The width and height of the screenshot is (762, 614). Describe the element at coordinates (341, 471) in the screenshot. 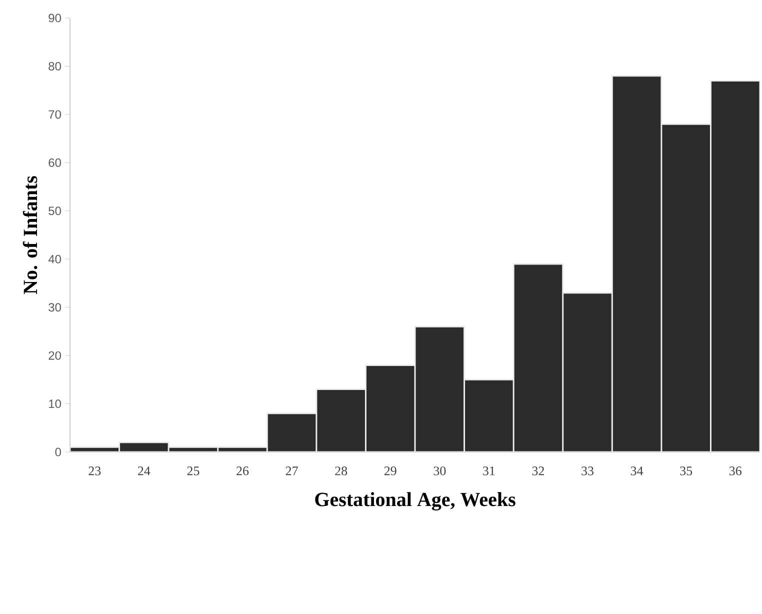

I see `x-tick-label: 28` at that location.